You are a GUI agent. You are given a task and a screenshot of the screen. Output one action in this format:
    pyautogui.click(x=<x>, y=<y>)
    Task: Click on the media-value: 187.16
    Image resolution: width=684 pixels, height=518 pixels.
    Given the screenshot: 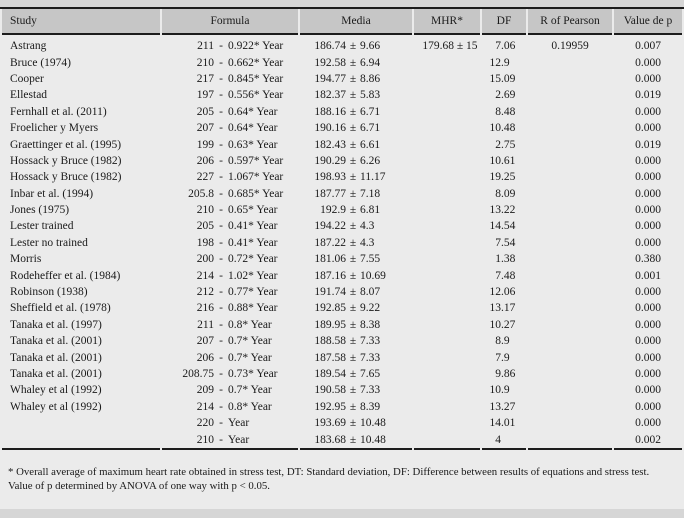 What is the action you would take?
    pyautogui.click(x=330, y=275)
    